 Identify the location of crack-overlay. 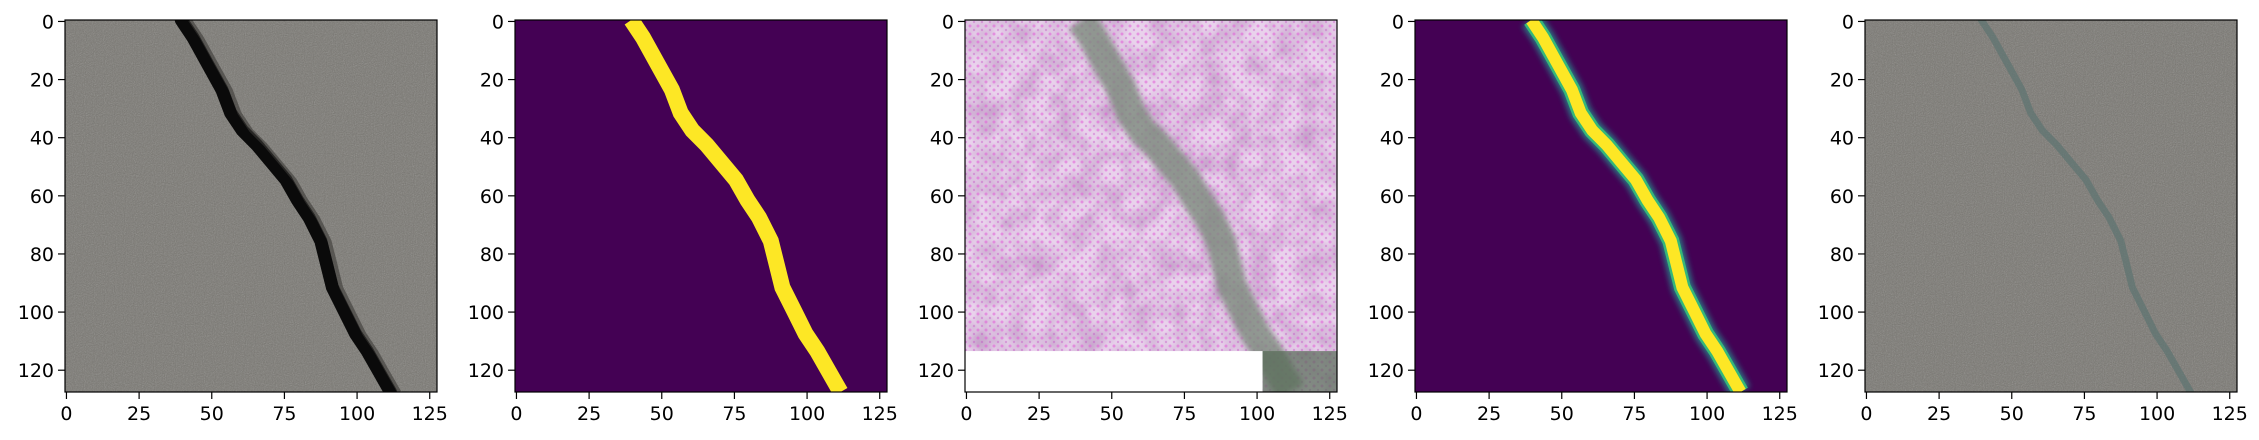
(2085, 206).